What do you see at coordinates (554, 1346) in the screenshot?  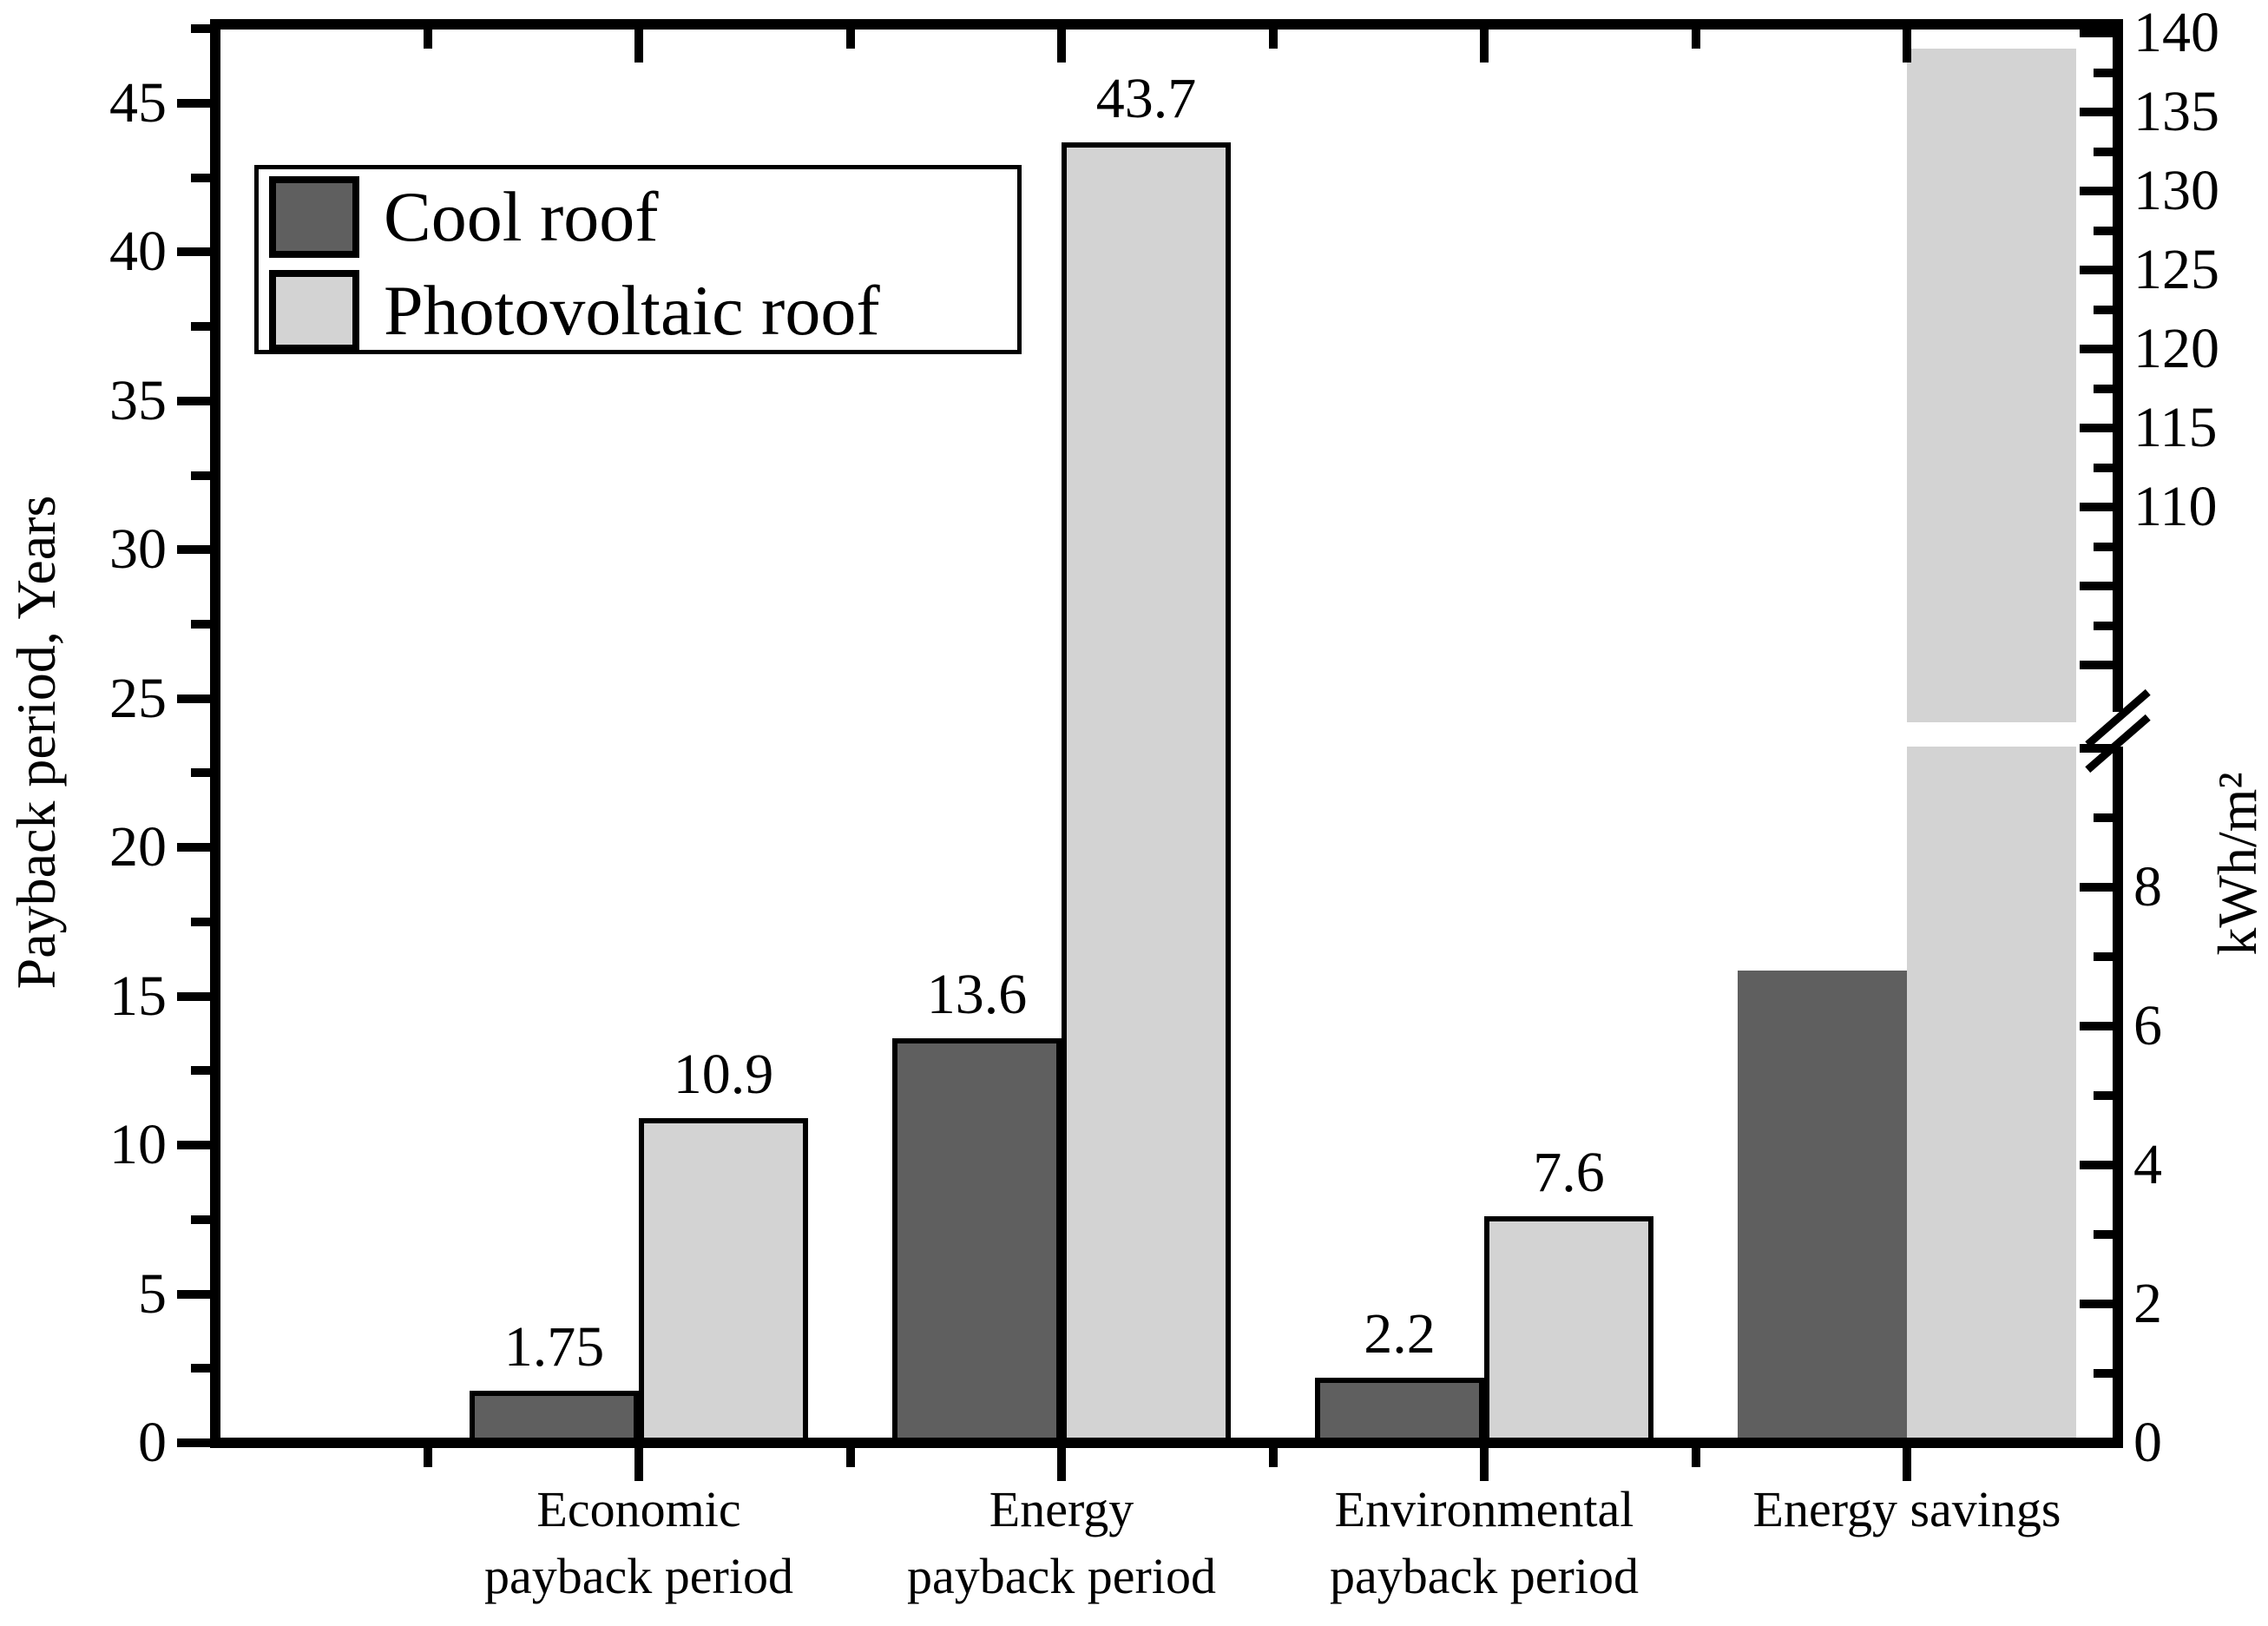 I see `bar-value-label: 1.75` at bounding box center [554, 1346].